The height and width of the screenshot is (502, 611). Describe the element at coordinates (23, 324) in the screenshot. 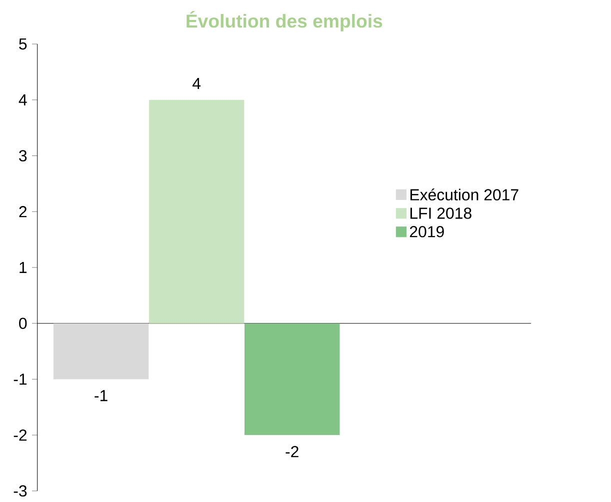

I see `y-tick-label: 0` at that location.